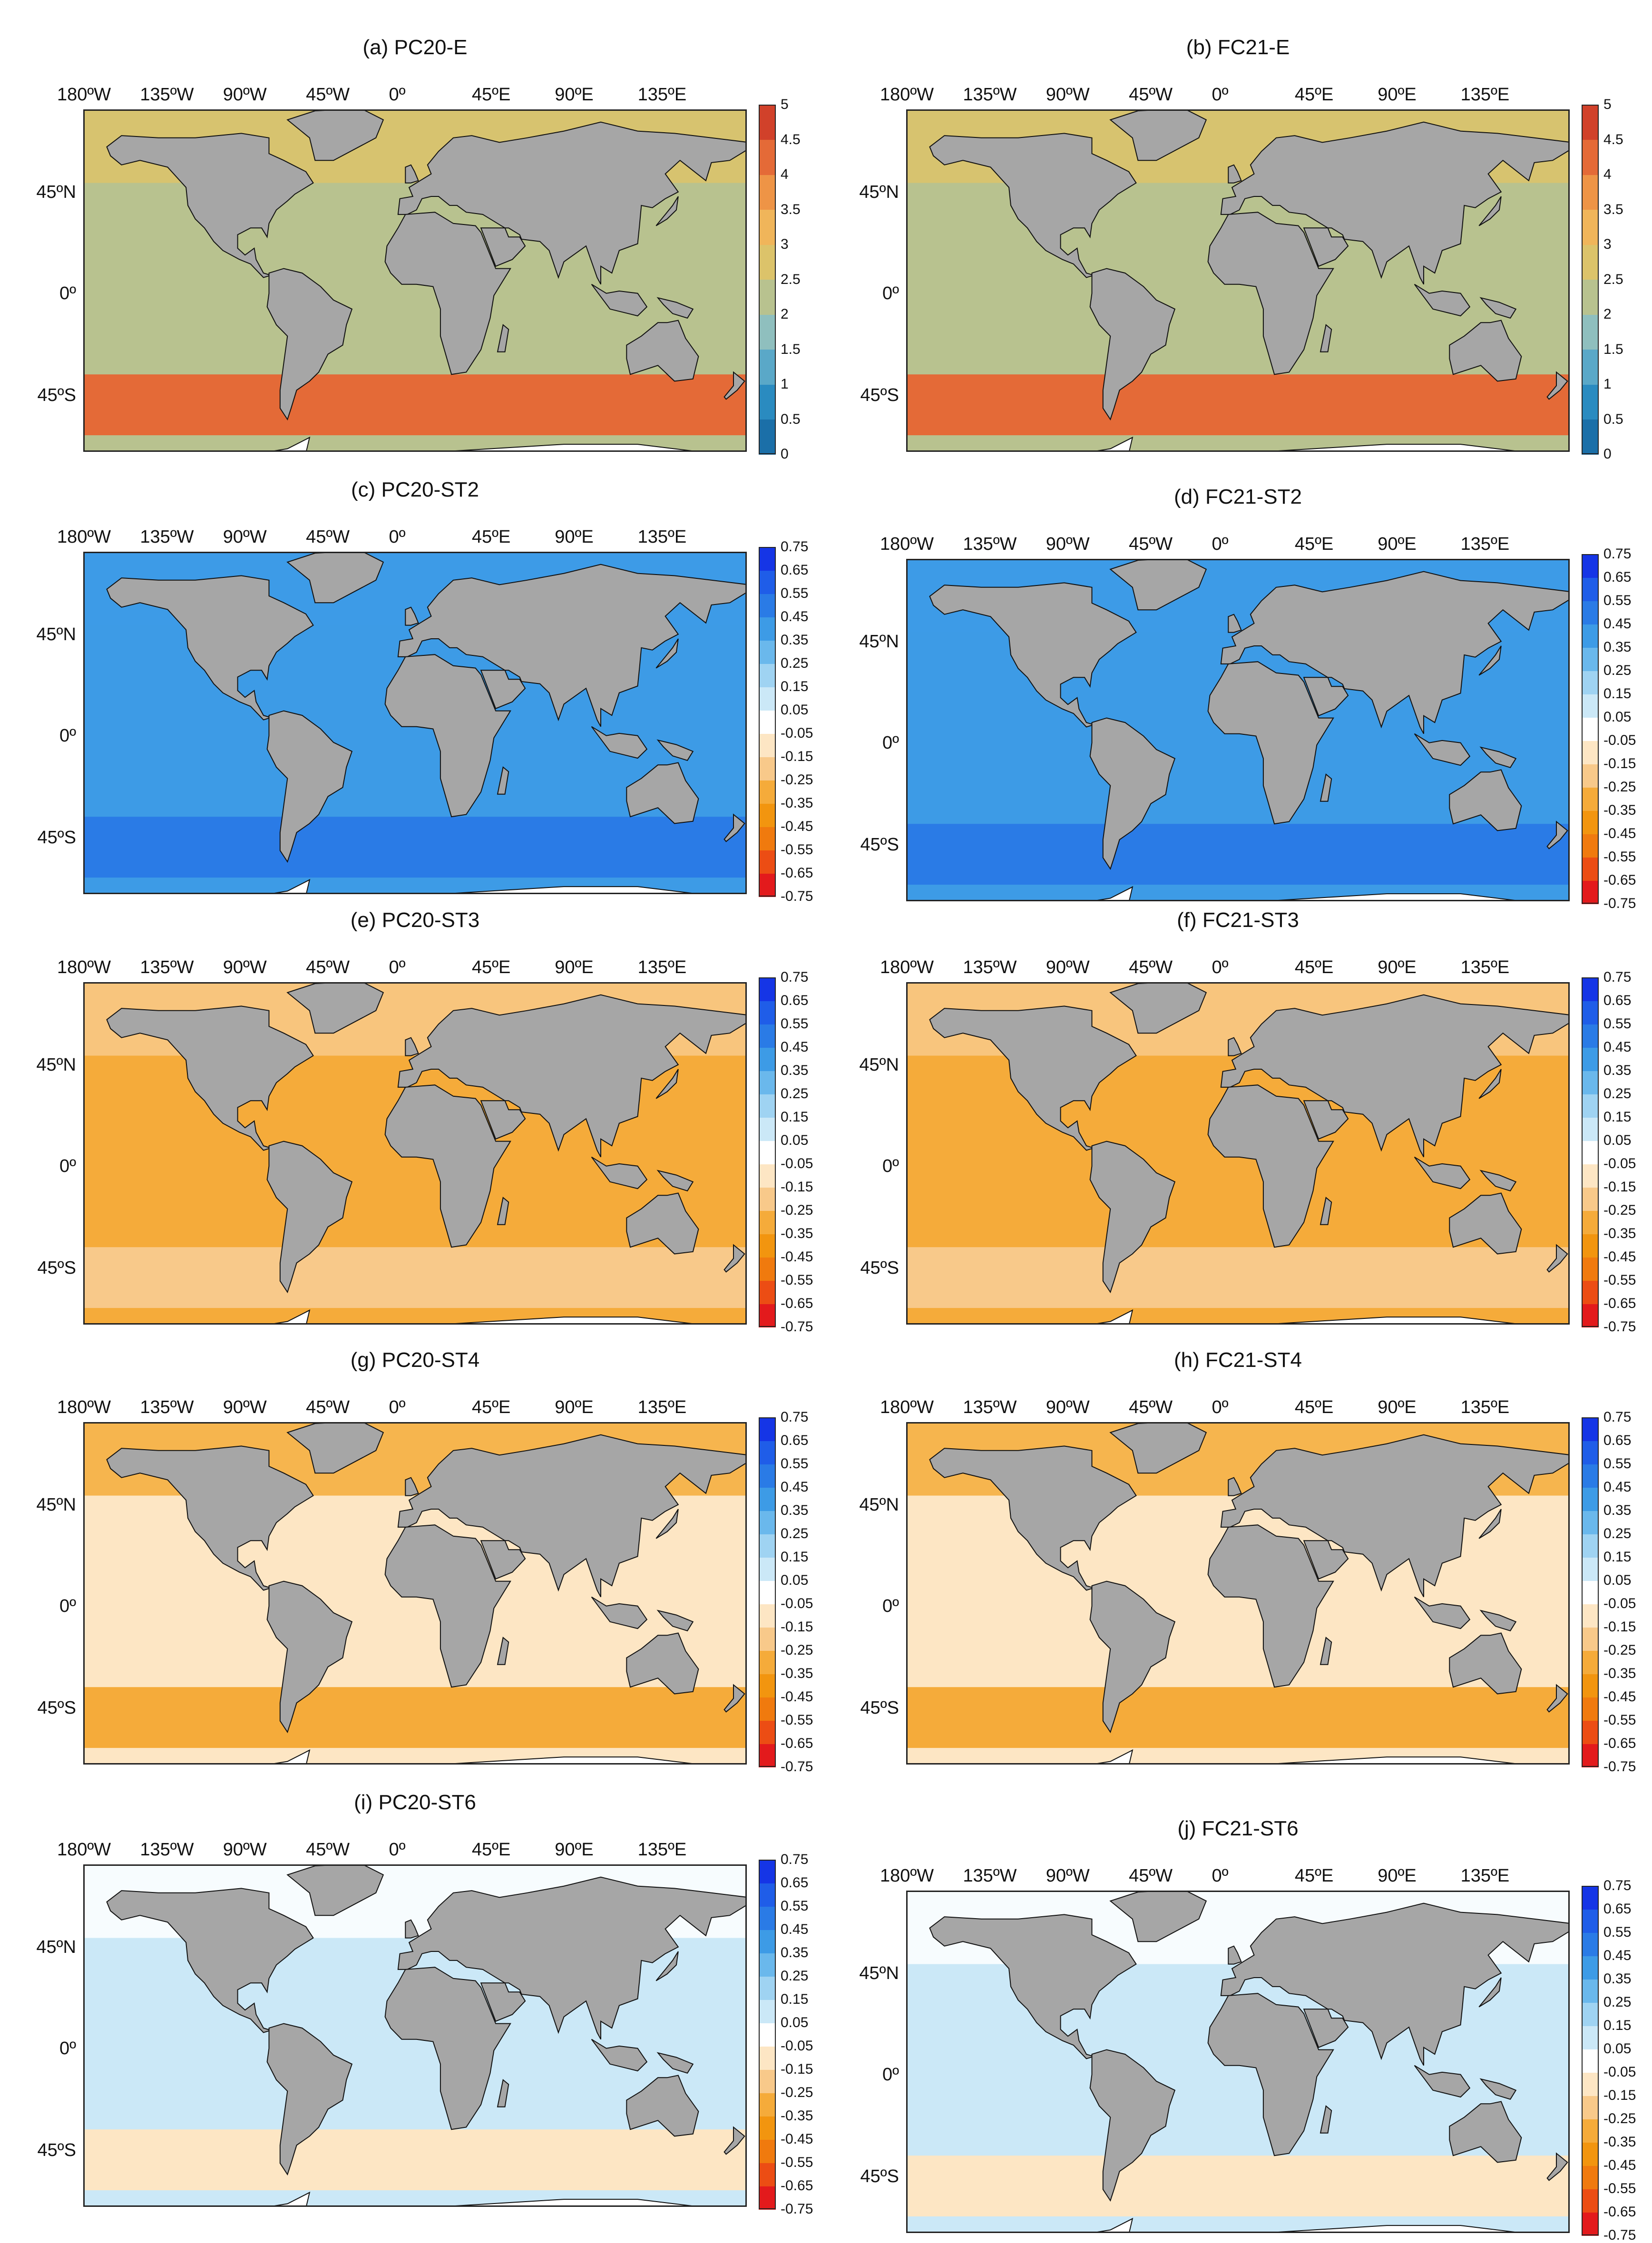 This screenshot has width=1652, height=2243. Describe the element at coordinates (675, 1620) in the screenshot. I see `landmass-new-guinea` at that location.